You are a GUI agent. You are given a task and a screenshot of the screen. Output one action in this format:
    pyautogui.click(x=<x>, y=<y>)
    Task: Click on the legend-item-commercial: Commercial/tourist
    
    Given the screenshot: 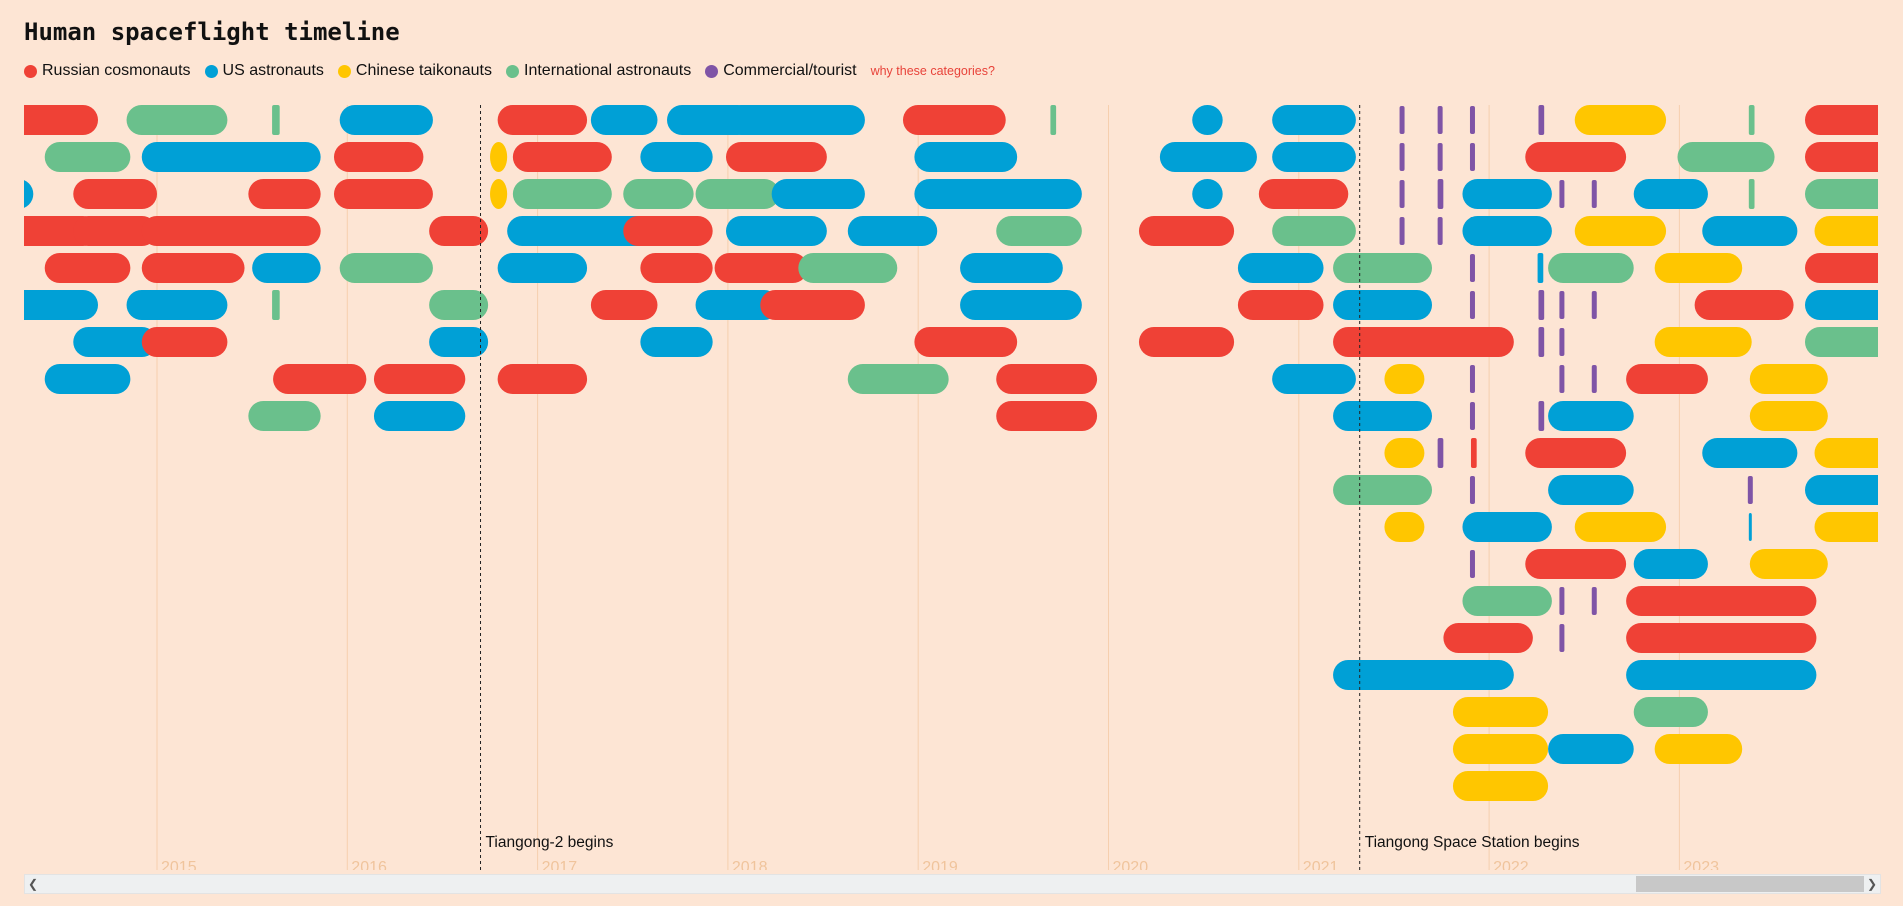 What is the action you would take?
    pyautogui.click(x=781, y=71)
    